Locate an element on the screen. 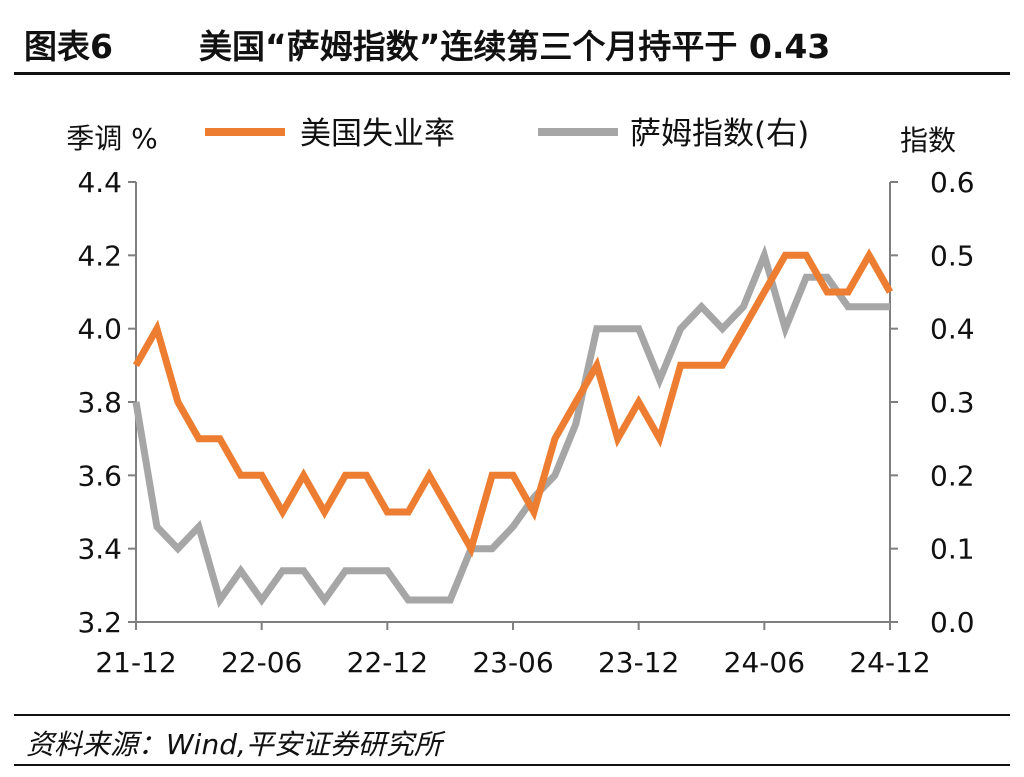 Image resolution: width=1024 pixels, height=777 pixels. x-axis-tick-label: 24-12 is located at coordinates (889, 662).